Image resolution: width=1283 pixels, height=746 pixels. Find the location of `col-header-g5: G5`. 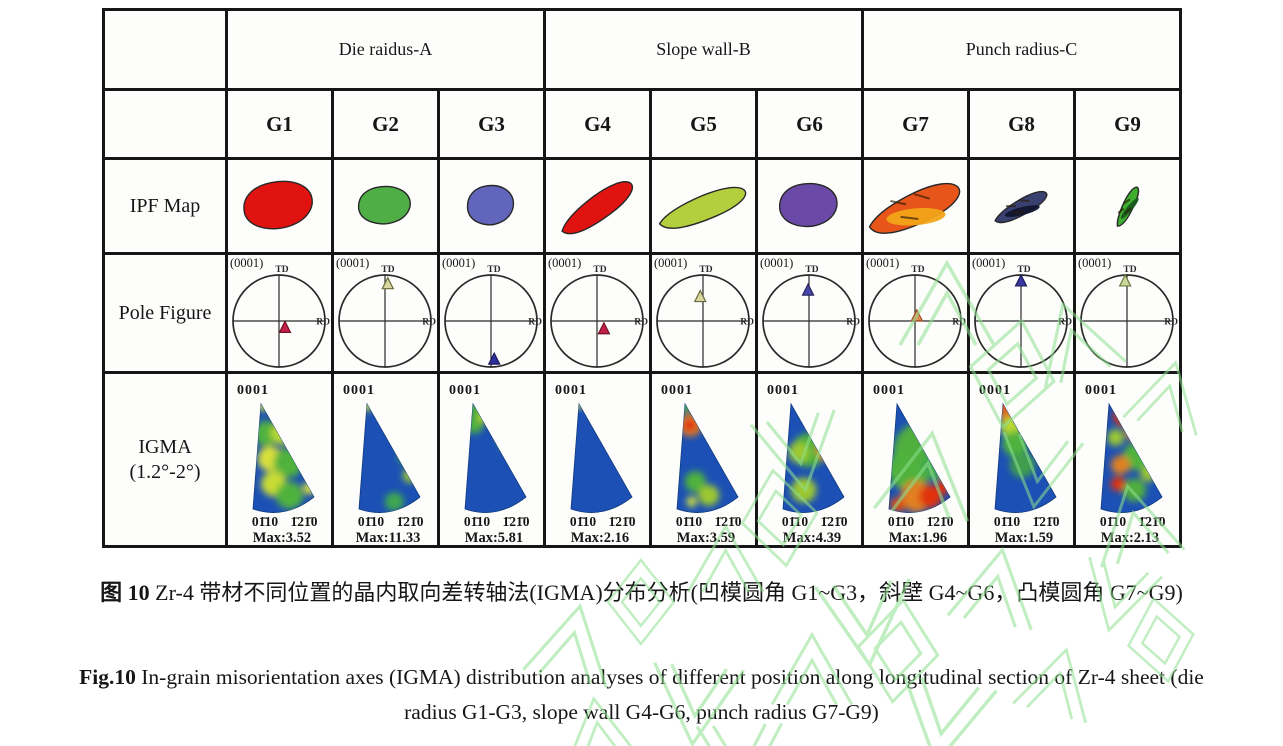

col-header-g5: G5 is located at coordinates (705, 125).